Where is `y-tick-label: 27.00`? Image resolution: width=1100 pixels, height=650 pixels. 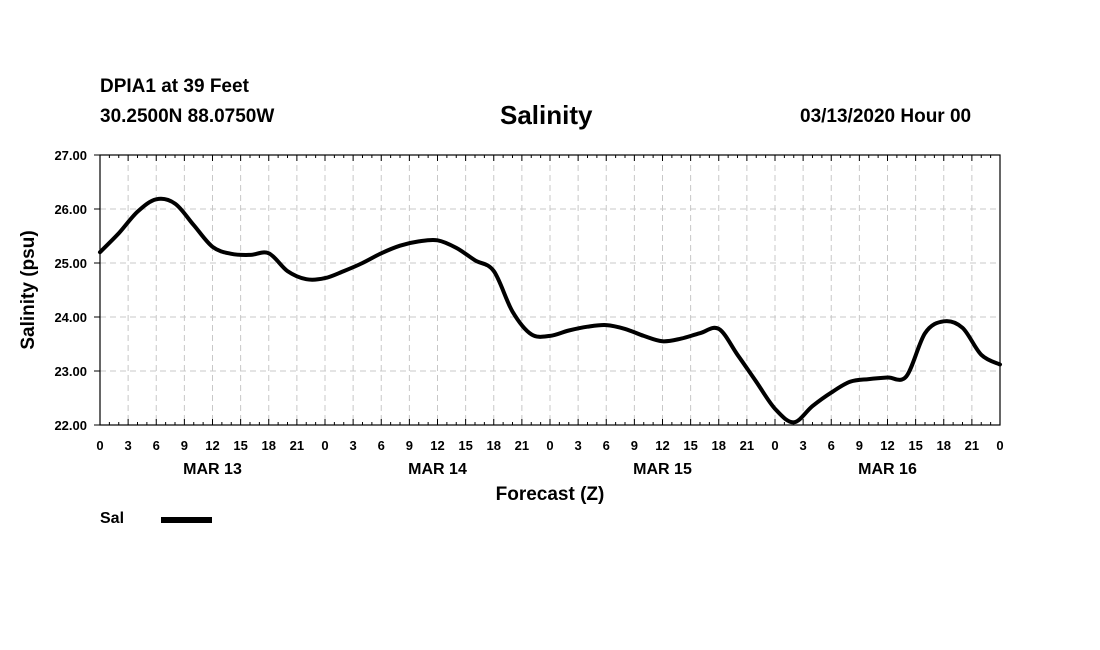 y-tick-label: 27.00 is located at coordinates (70, 155).